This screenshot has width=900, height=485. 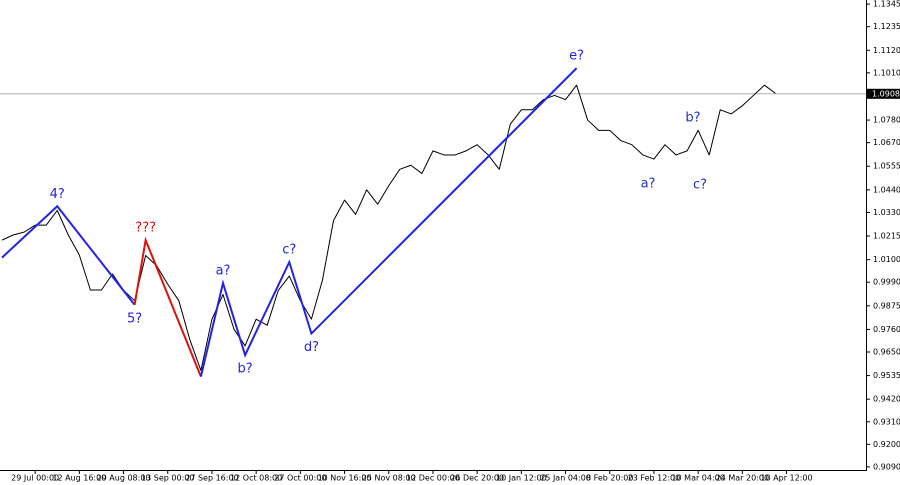 I want to click on x-tick-label: 29 Jul 00:00, so click(x=35, y=478).